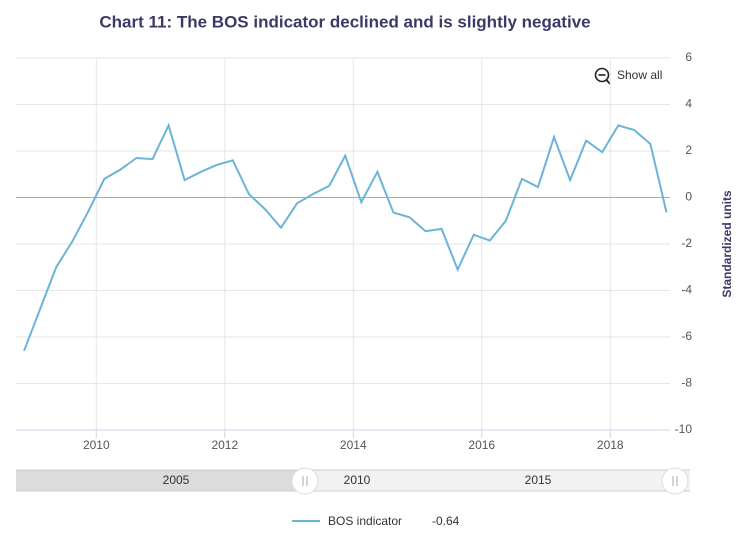  Describe the element at coordinates (727, 244) in the screenshot. I see `y-axis-title: Standardized units` at that location.